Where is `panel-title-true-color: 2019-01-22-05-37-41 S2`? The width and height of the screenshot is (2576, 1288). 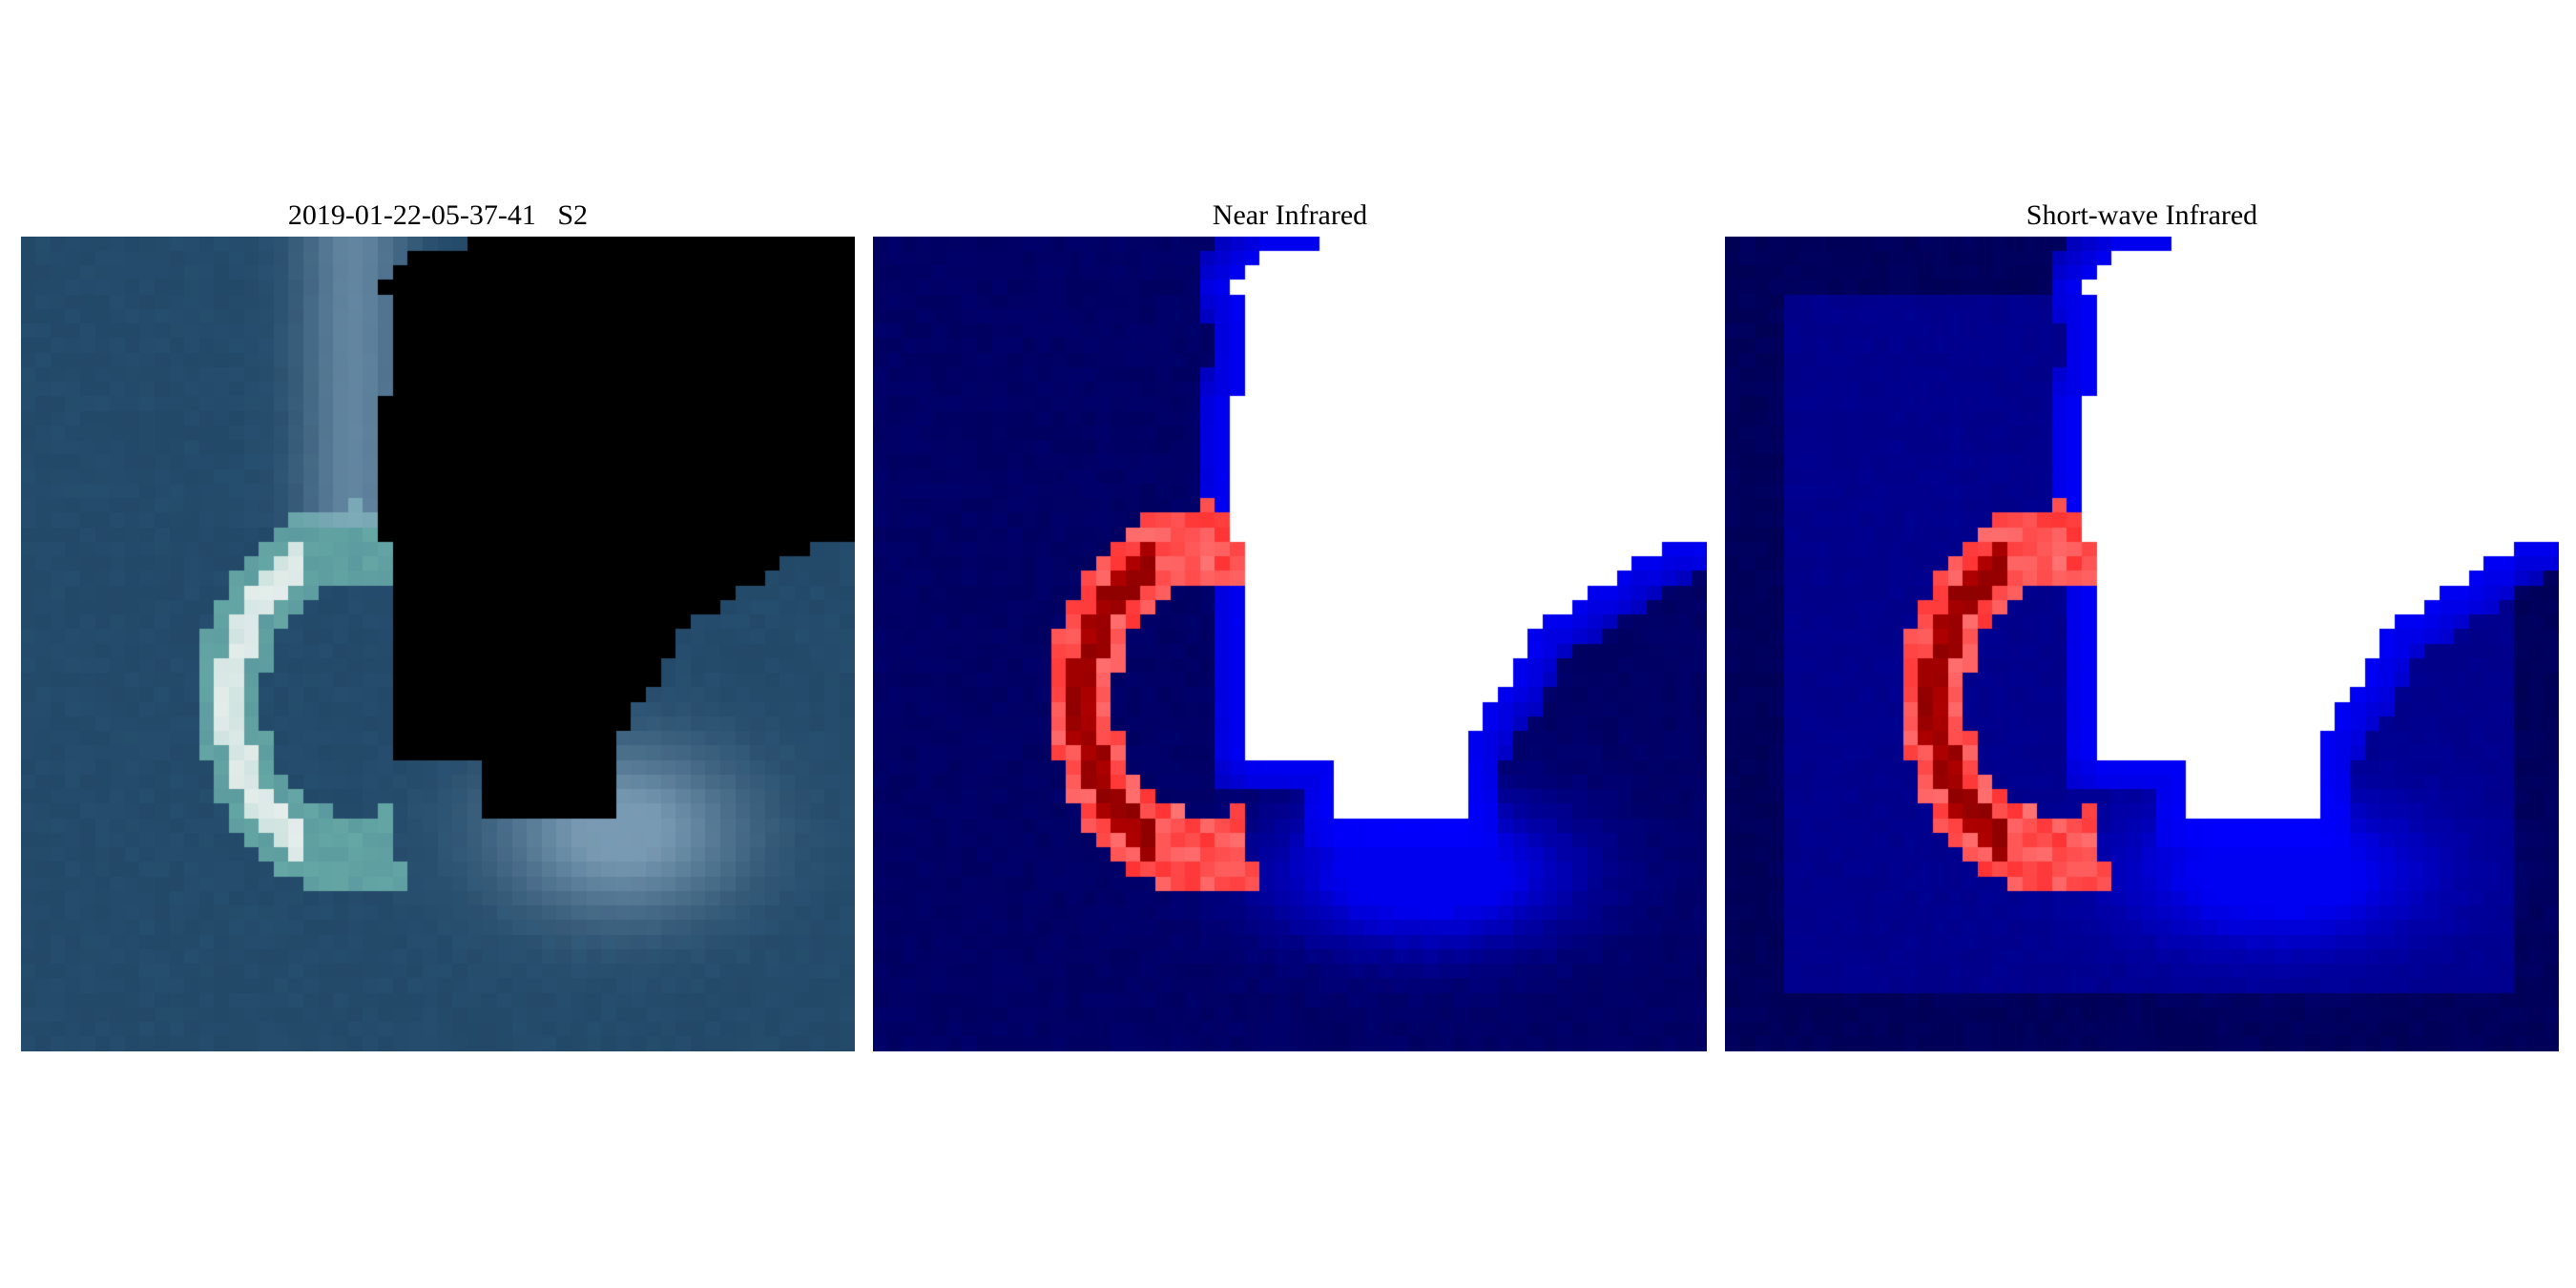 panel-title-true-color: 2019-01-22-05-37-41 S2 is located at coordinates (438, 216).